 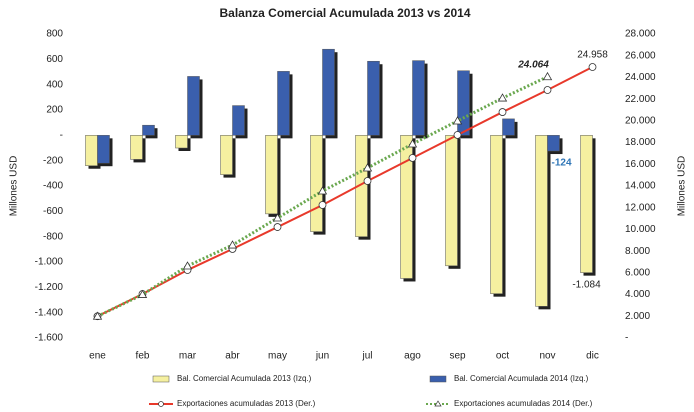 What do you see at coordinates (14, 186) in the screenshot?
I see `y-axis-label: Millones USD` at bounding box center [14, 186].